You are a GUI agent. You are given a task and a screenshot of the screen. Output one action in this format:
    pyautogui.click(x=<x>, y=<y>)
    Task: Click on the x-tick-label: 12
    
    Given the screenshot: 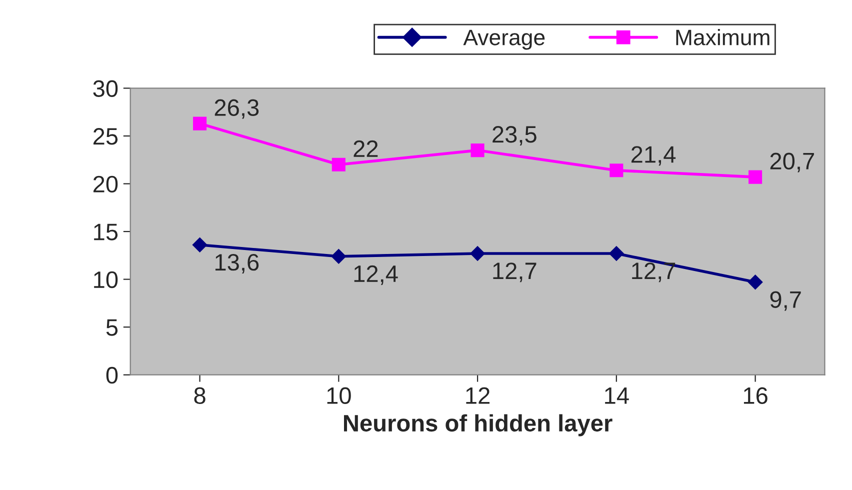 What is the action you would take?
    pyautogui.click(x=478, y=395)
    